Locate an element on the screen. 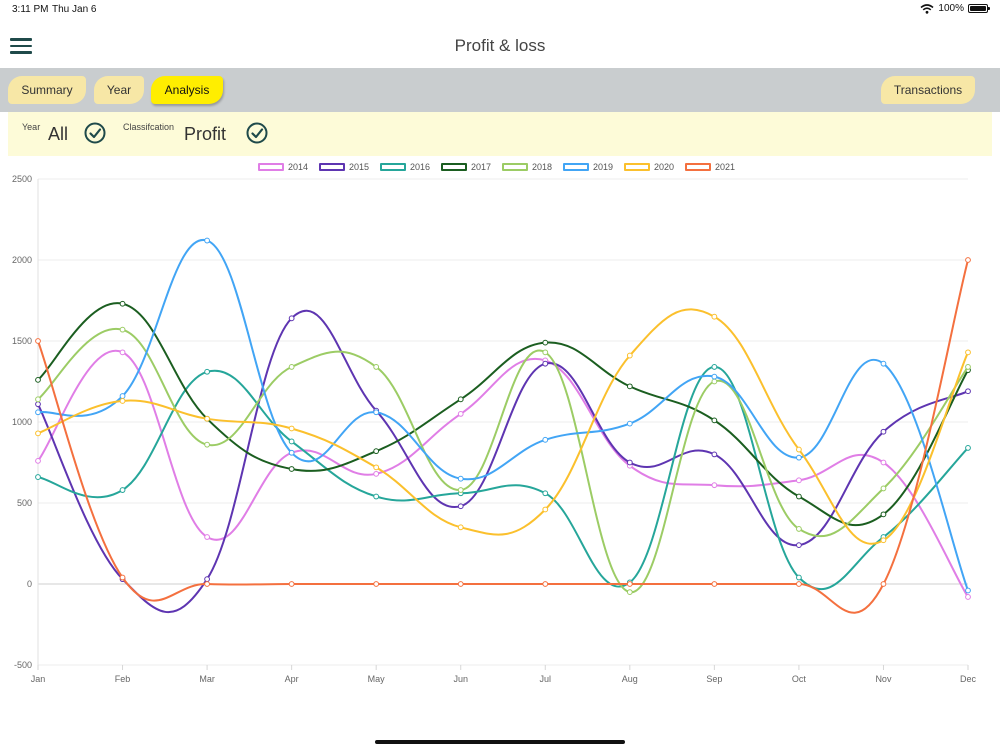 The height and width of the screenshot is (750, 1000). transactions-button: Transactions is located at coordinates (928, 90).